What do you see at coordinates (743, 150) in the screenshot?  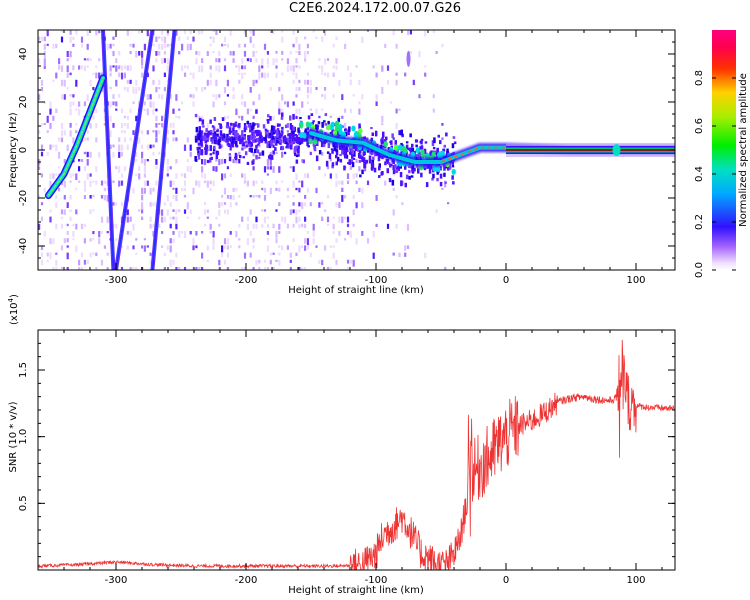 I see `colorbar-label: Normalized spectral amplitude` at bounding box center [743, 150].